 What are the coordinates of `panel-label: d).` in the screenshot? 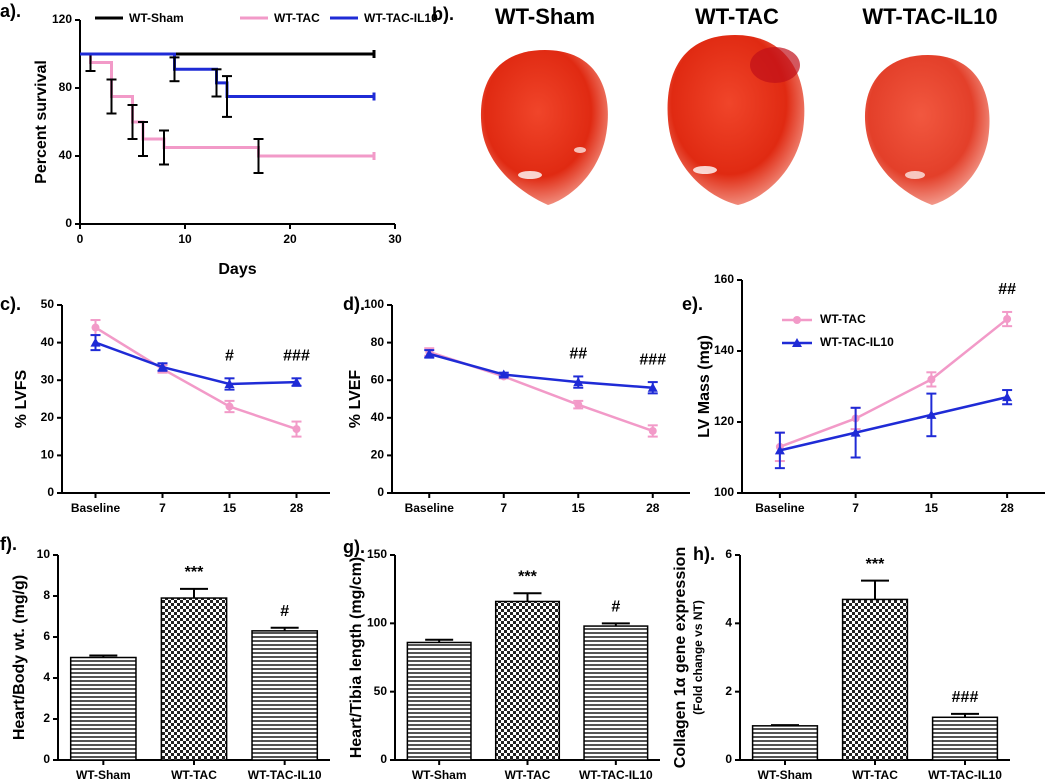 It's located at (354, 304).